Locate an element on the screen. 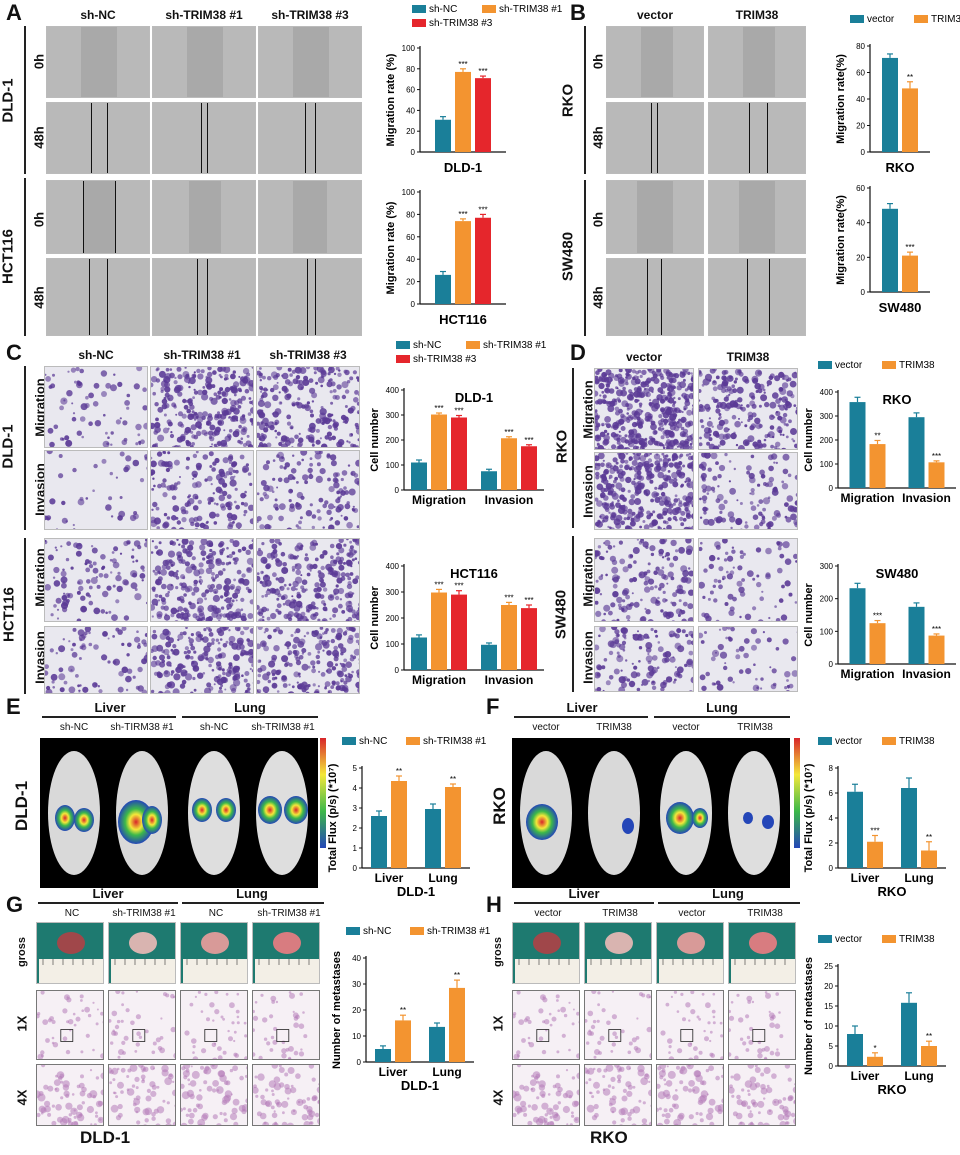  chart-title: DLD-1 is located at coordinates (474, 397).